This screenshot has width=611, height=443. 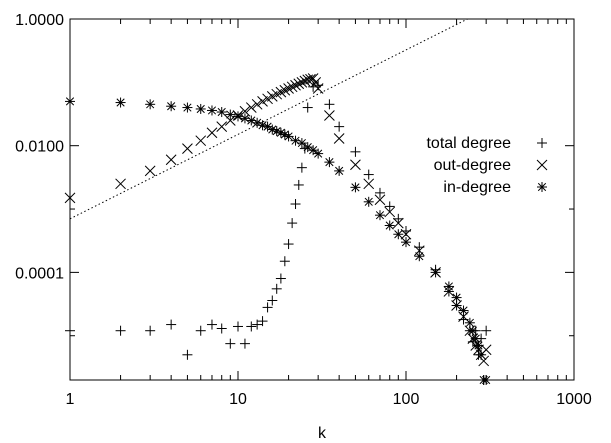 I want to click on x-tick-label: 1000, so click(x=574, y=399).